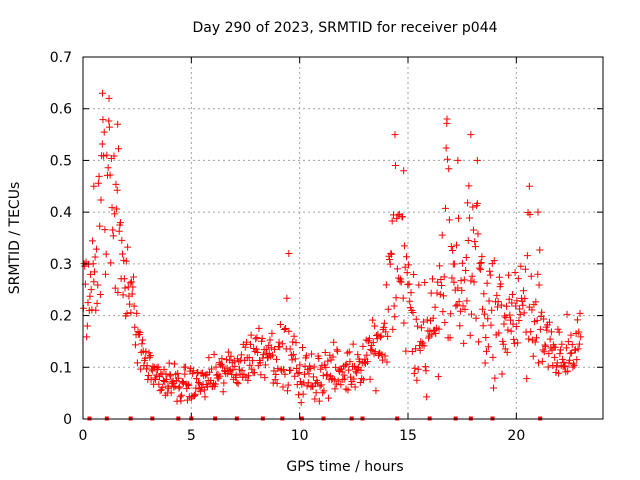  I want to click on x-tick-label: 10, so click(300, 436).